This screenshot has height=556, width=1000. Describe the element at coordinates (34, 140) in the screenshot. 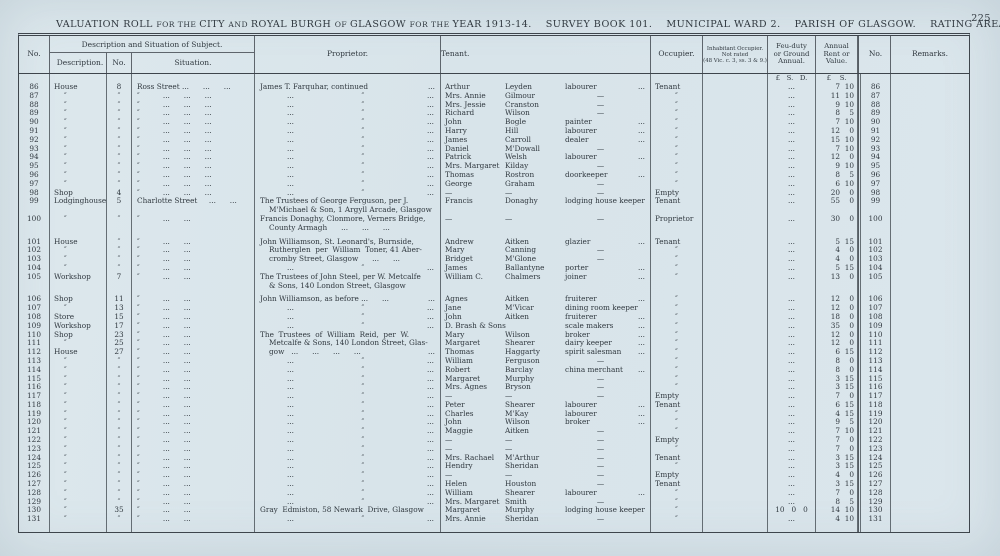

I see `cell-row-no-left: 92` at that location.